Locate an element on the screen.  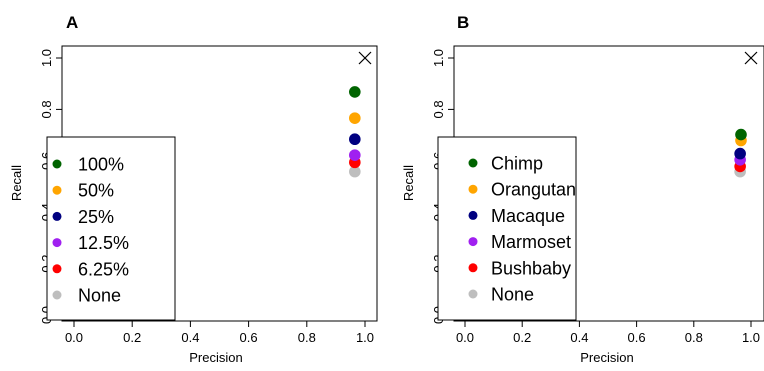
legend-label: 12.5% is located at coordinates (103, 243).